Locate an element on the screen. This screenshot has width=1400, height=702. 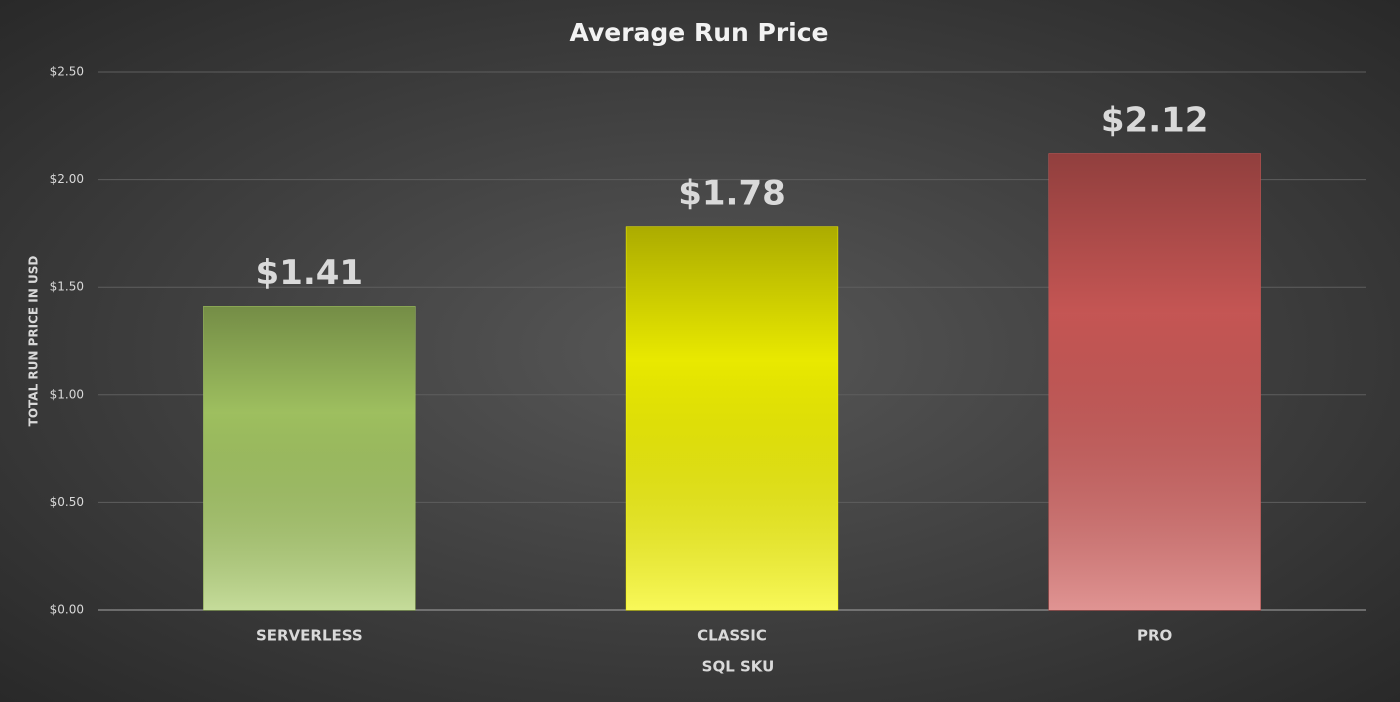
x-tick-label: SERVERLESS is located at coordinates (309, 636).